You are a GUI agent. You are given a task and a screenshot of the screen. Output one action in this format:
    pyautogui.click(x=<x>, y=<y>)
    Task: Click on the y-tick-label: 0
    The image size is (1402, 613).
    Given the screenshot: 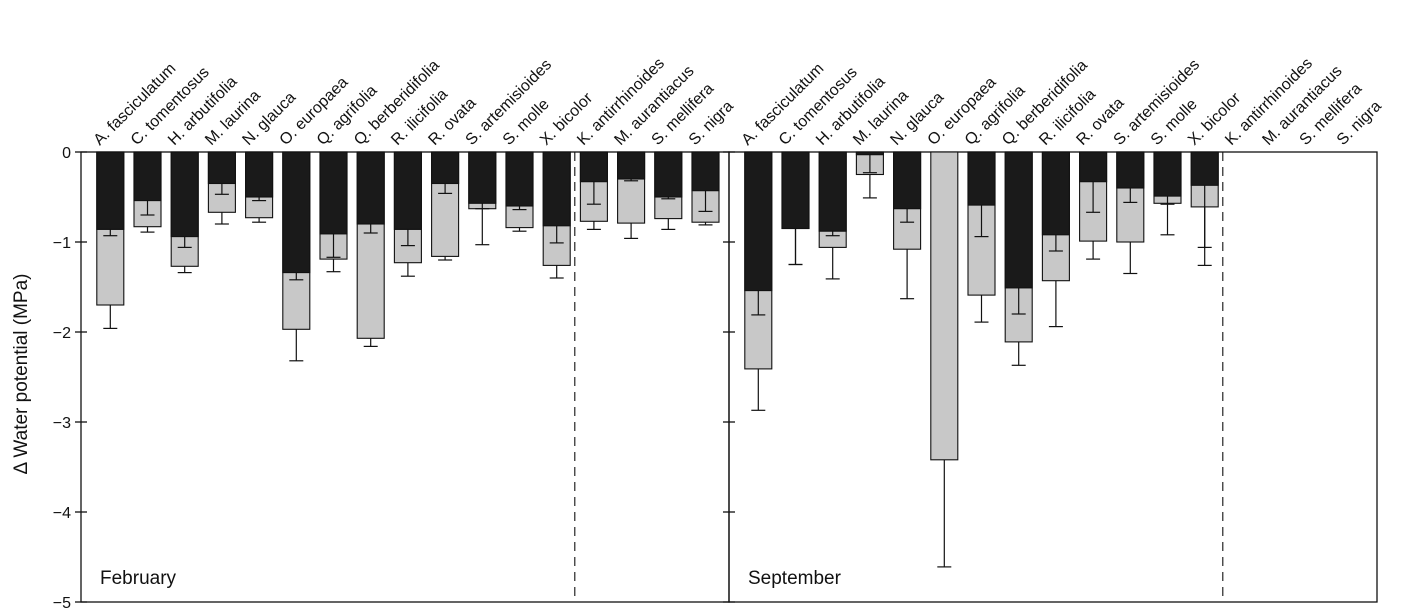 What is the action you would take?
    pyautogui.click(x=66, y=153)
    